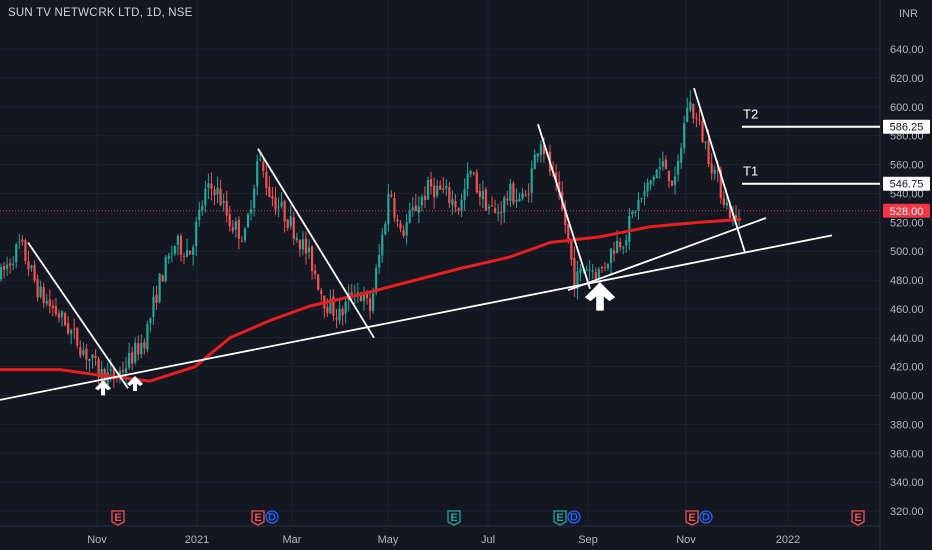 The width and height of the screenshot is (932, 550). Describe the element at coordinates (908, 14) in the screenshot. I see `currency-label: INR` at that location.